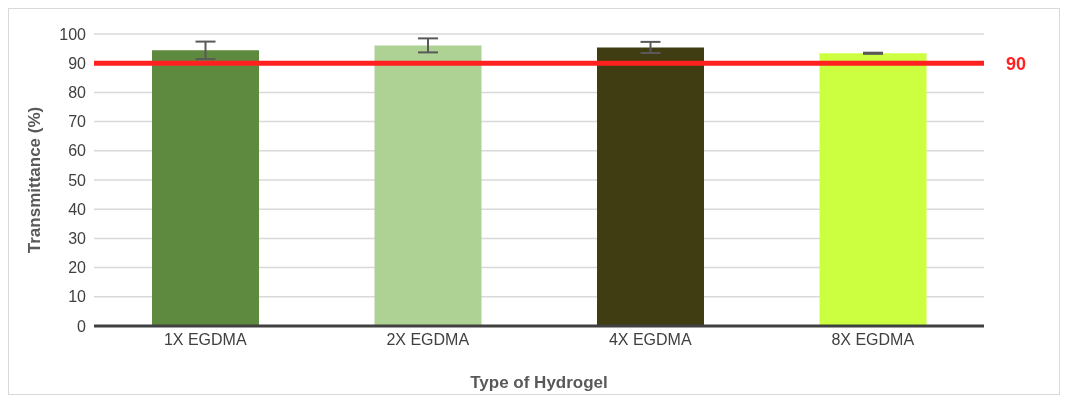 This screenshot has width=1069, height=401. What do you see at coordinates (35, 180) in the screenshot?
I see `y-axis-title: Transmittance (%)` at bounding box center [35, 180].